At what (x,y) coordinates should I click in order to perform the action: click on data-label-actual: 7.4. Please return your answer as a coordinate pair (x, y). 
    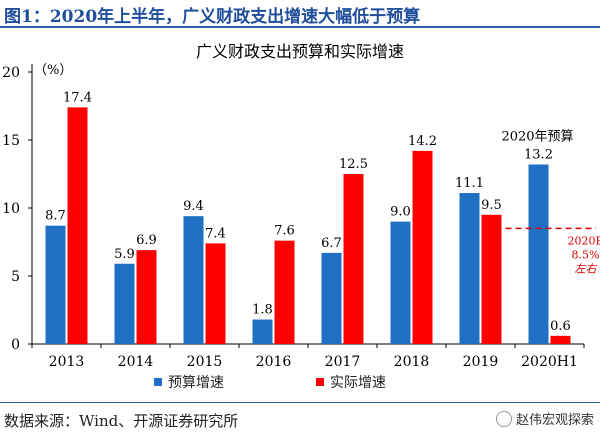
    Looking at the image, I should click on (215, 233).